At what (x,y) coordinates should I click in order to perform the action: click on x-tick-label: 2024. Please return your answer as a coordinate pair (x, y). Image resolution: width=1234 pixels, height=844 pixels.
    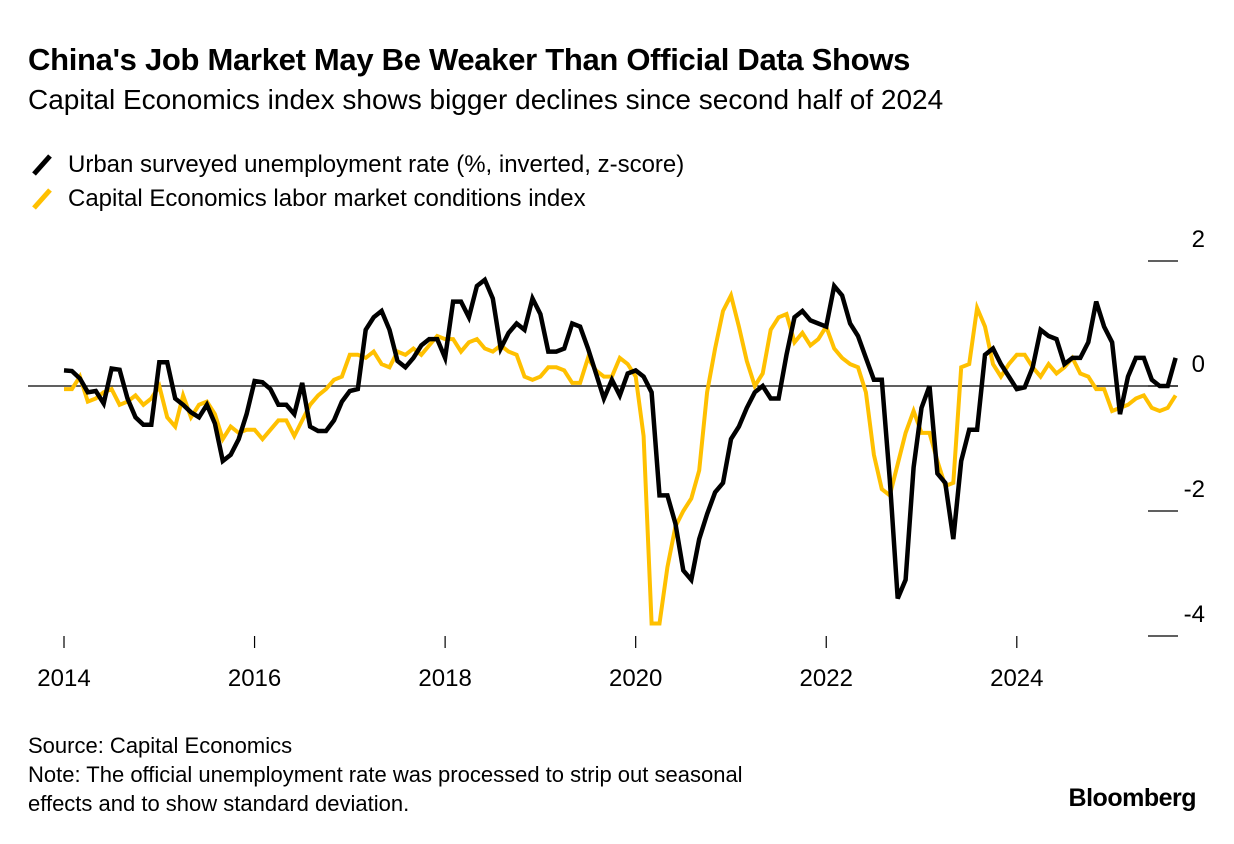
    Looking at the image, I should click on (1016, 678).